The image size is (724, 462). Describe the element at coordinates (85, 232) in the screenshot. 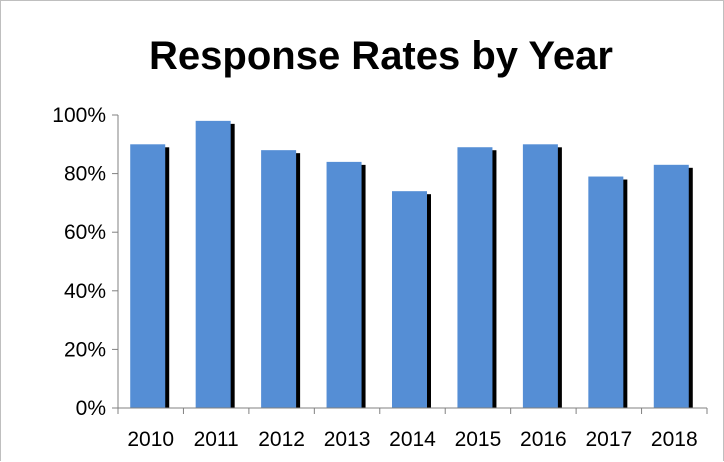

I see `y-tick-label: 60%` at that location.